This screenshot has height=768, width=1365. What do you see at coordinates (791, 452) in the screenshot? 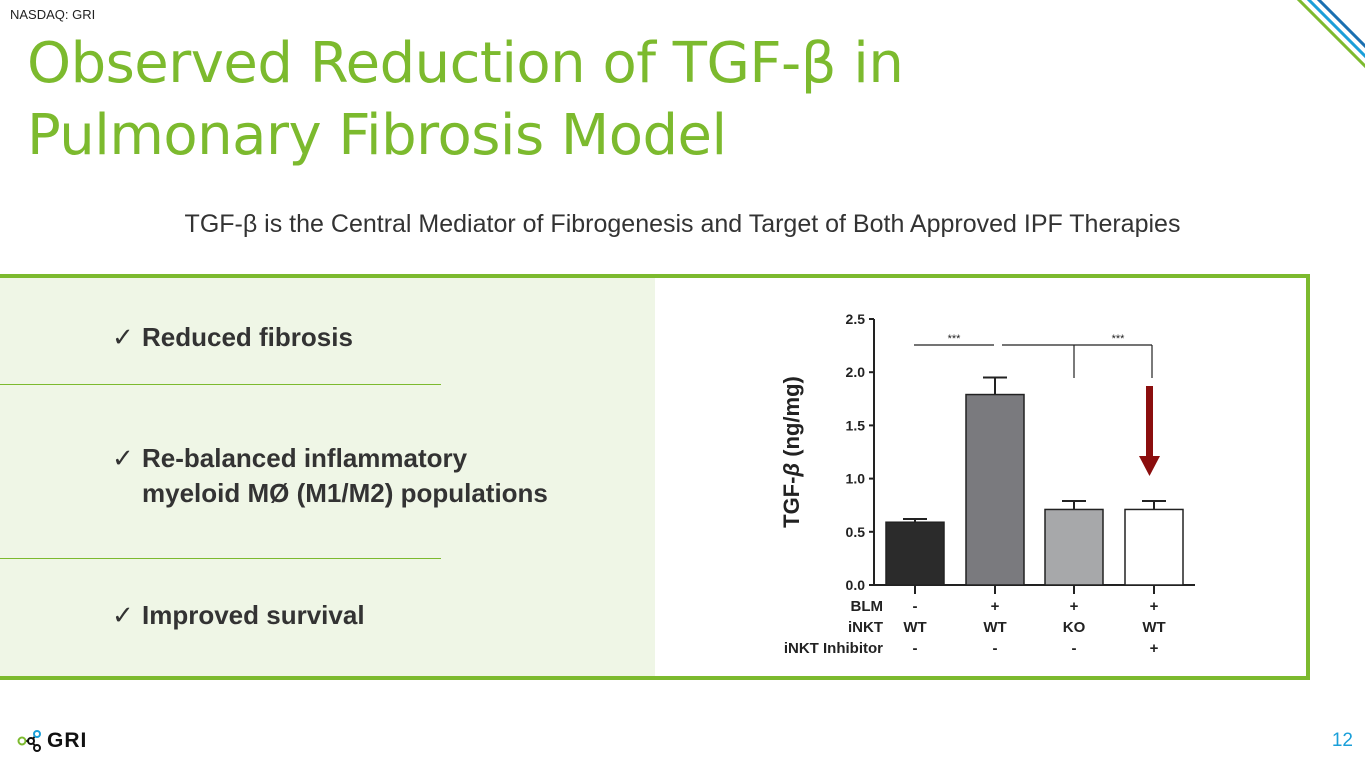
I see `y-axis-title: TGF-β (ng/mg)` at bounding box center [791, 452].